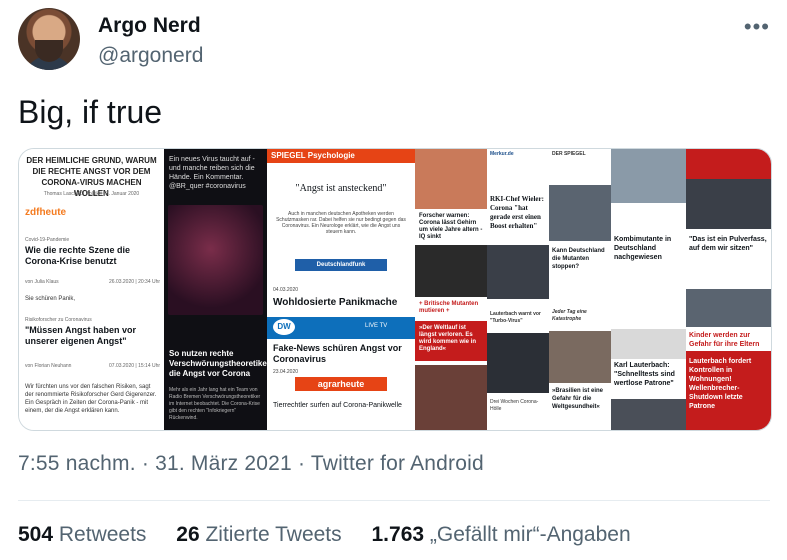  Describe the element at coordinates (50, 299) in the screenshot. I see `panel1-lead1: Sie schüren Panik,` at that location.